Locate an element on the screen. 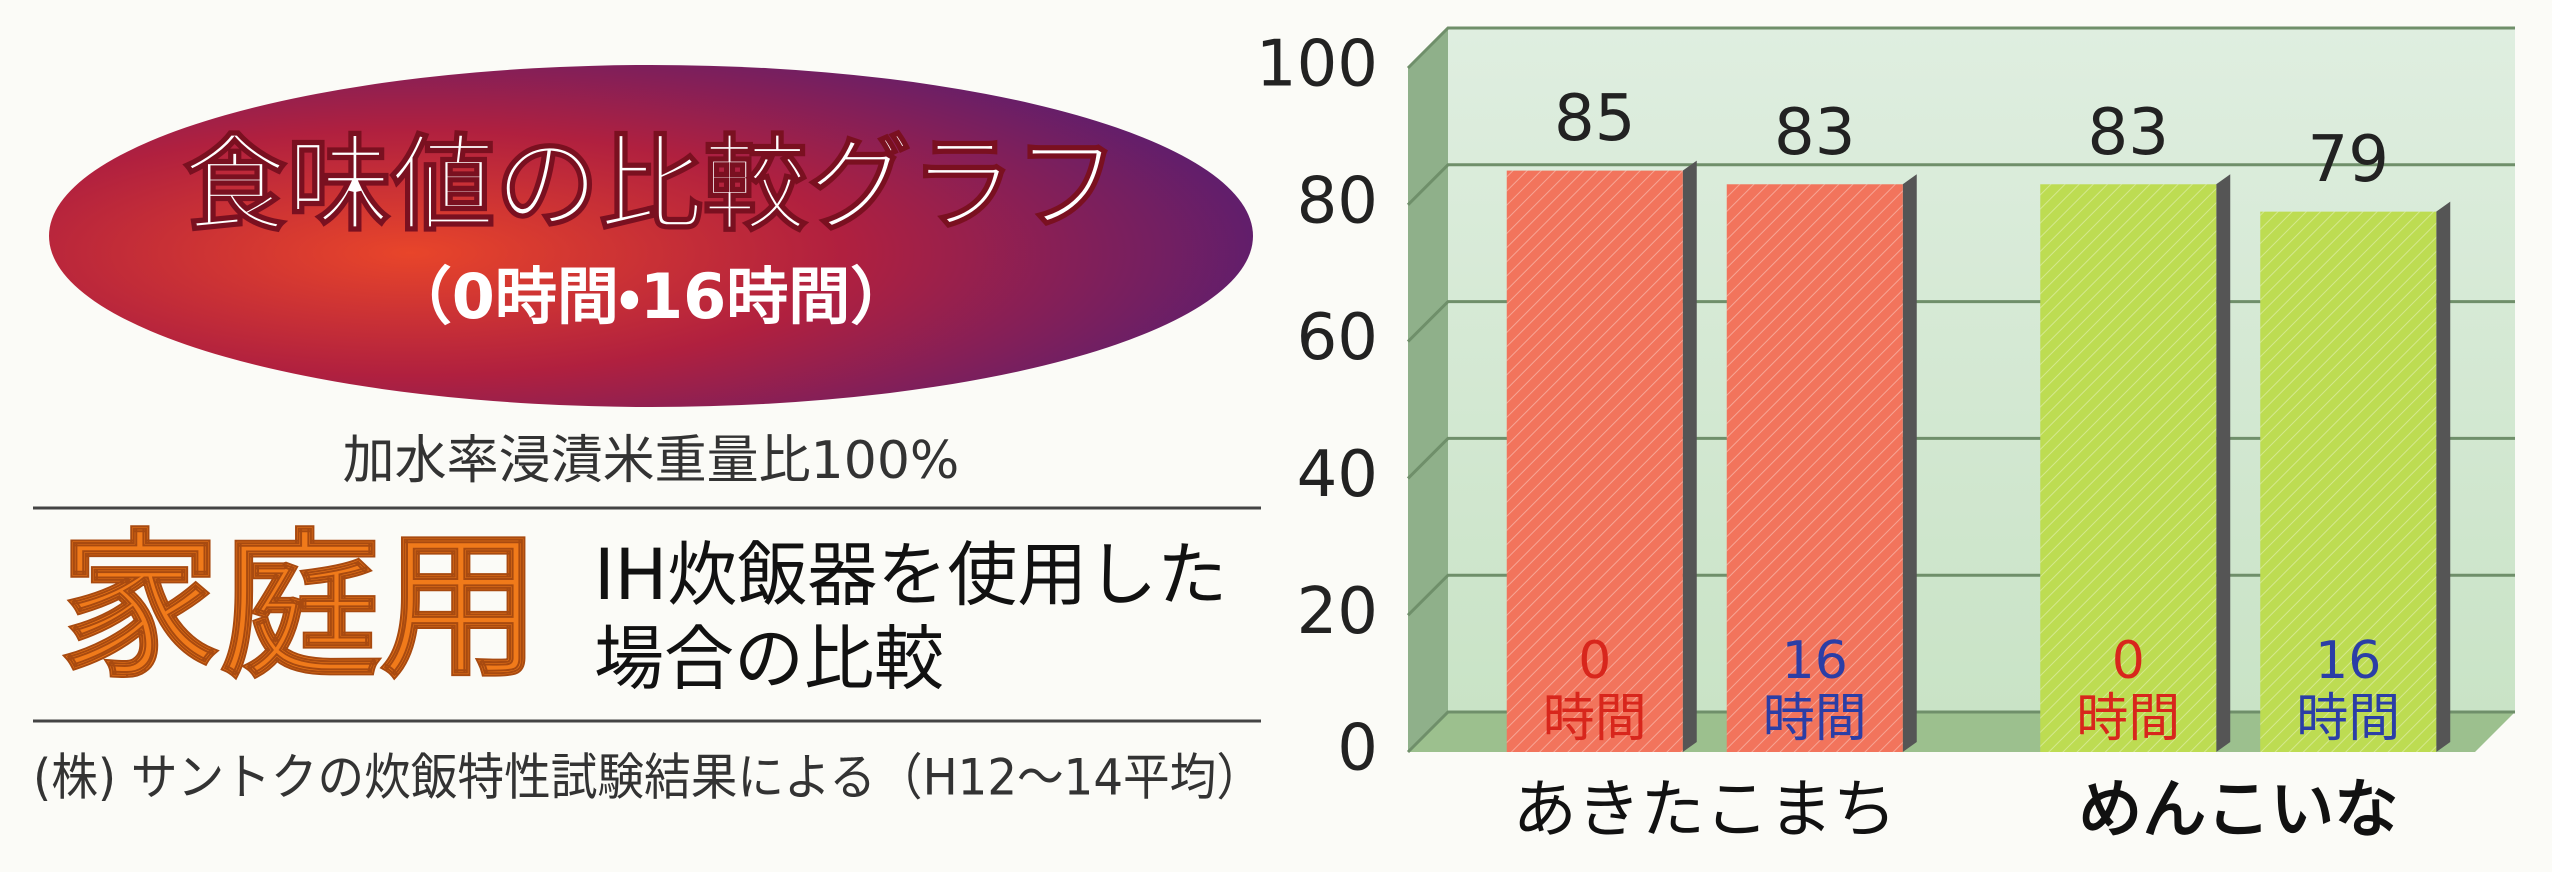  x-tick-label: めんこいな is located at coordinates (2238, 811).